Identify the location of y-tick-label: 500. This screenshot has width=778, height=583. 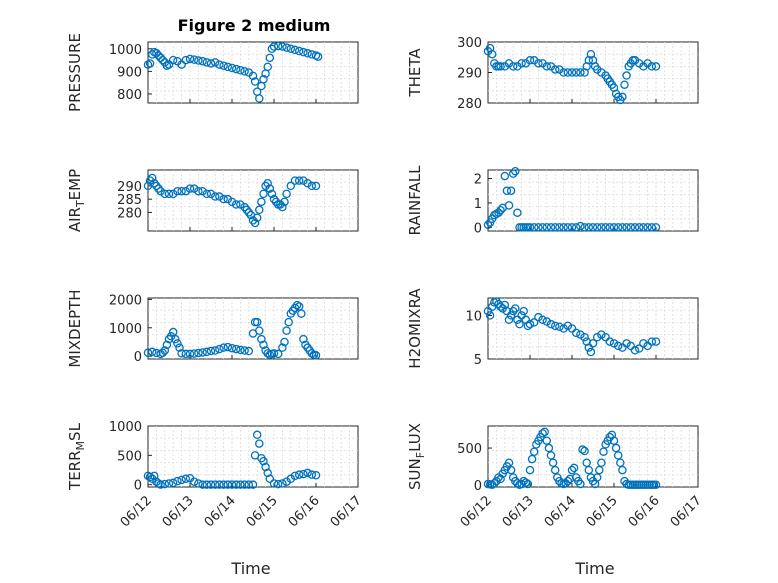
(129, 456).